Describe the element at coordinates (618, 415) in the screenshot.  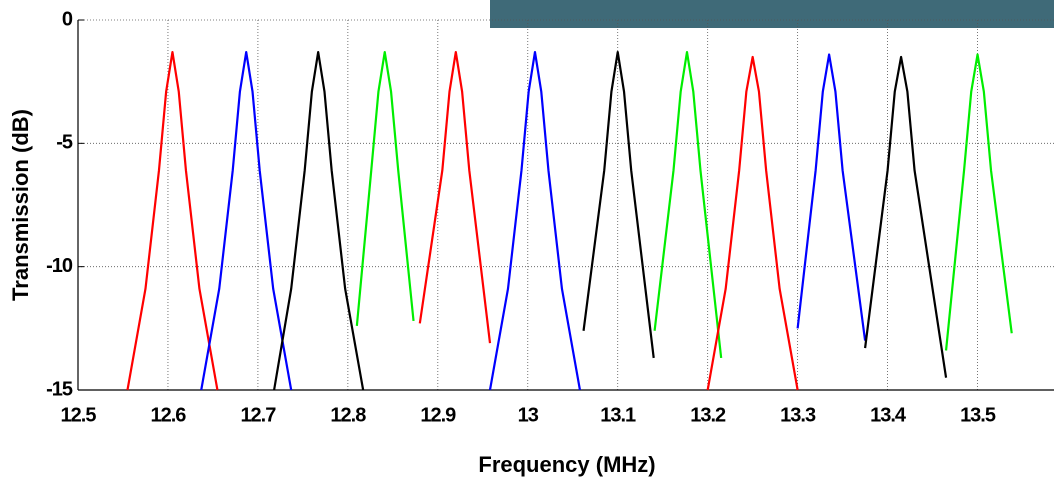
I see `x-tick-label: 13.1` at that location.